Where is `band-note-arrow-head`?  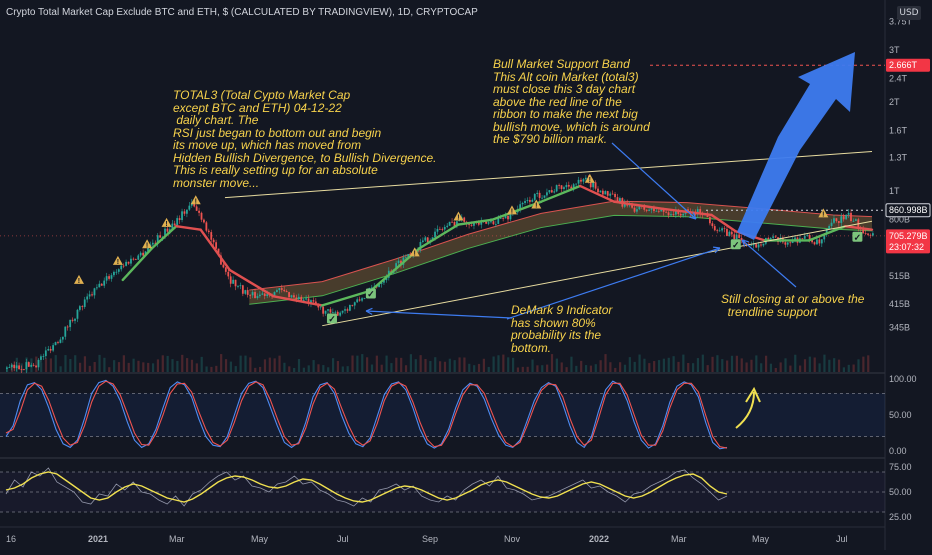
band-note-arrow-head is located at coordinates (693, 216).